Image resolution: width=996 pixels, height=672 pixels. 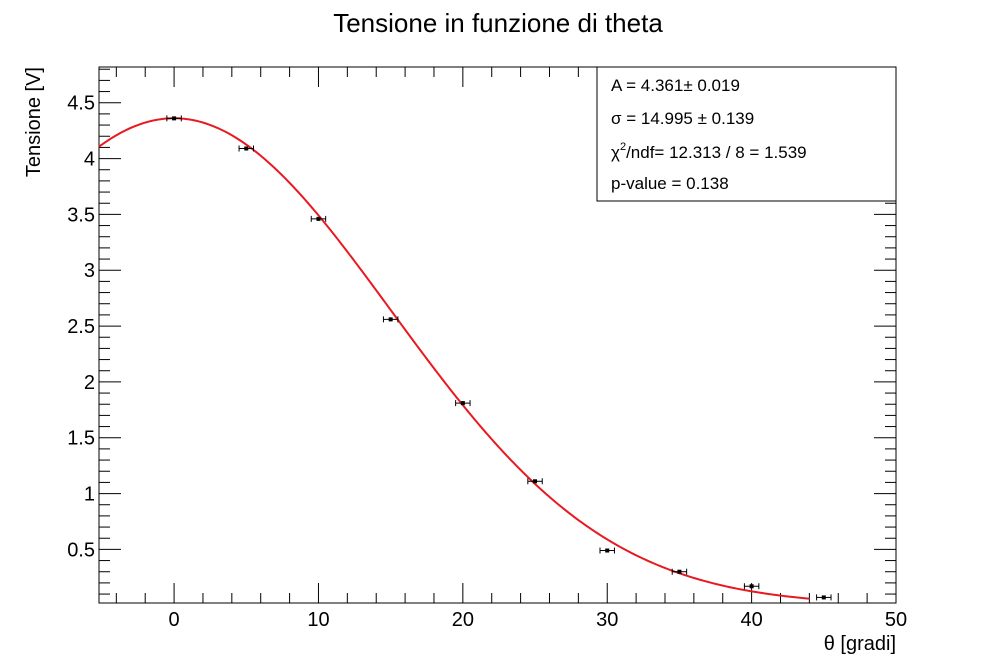 What do you see at coordinates (81, 550) in the screenshot?
I see `y-tick-label: 0.5` at bounding box center [81, 550].